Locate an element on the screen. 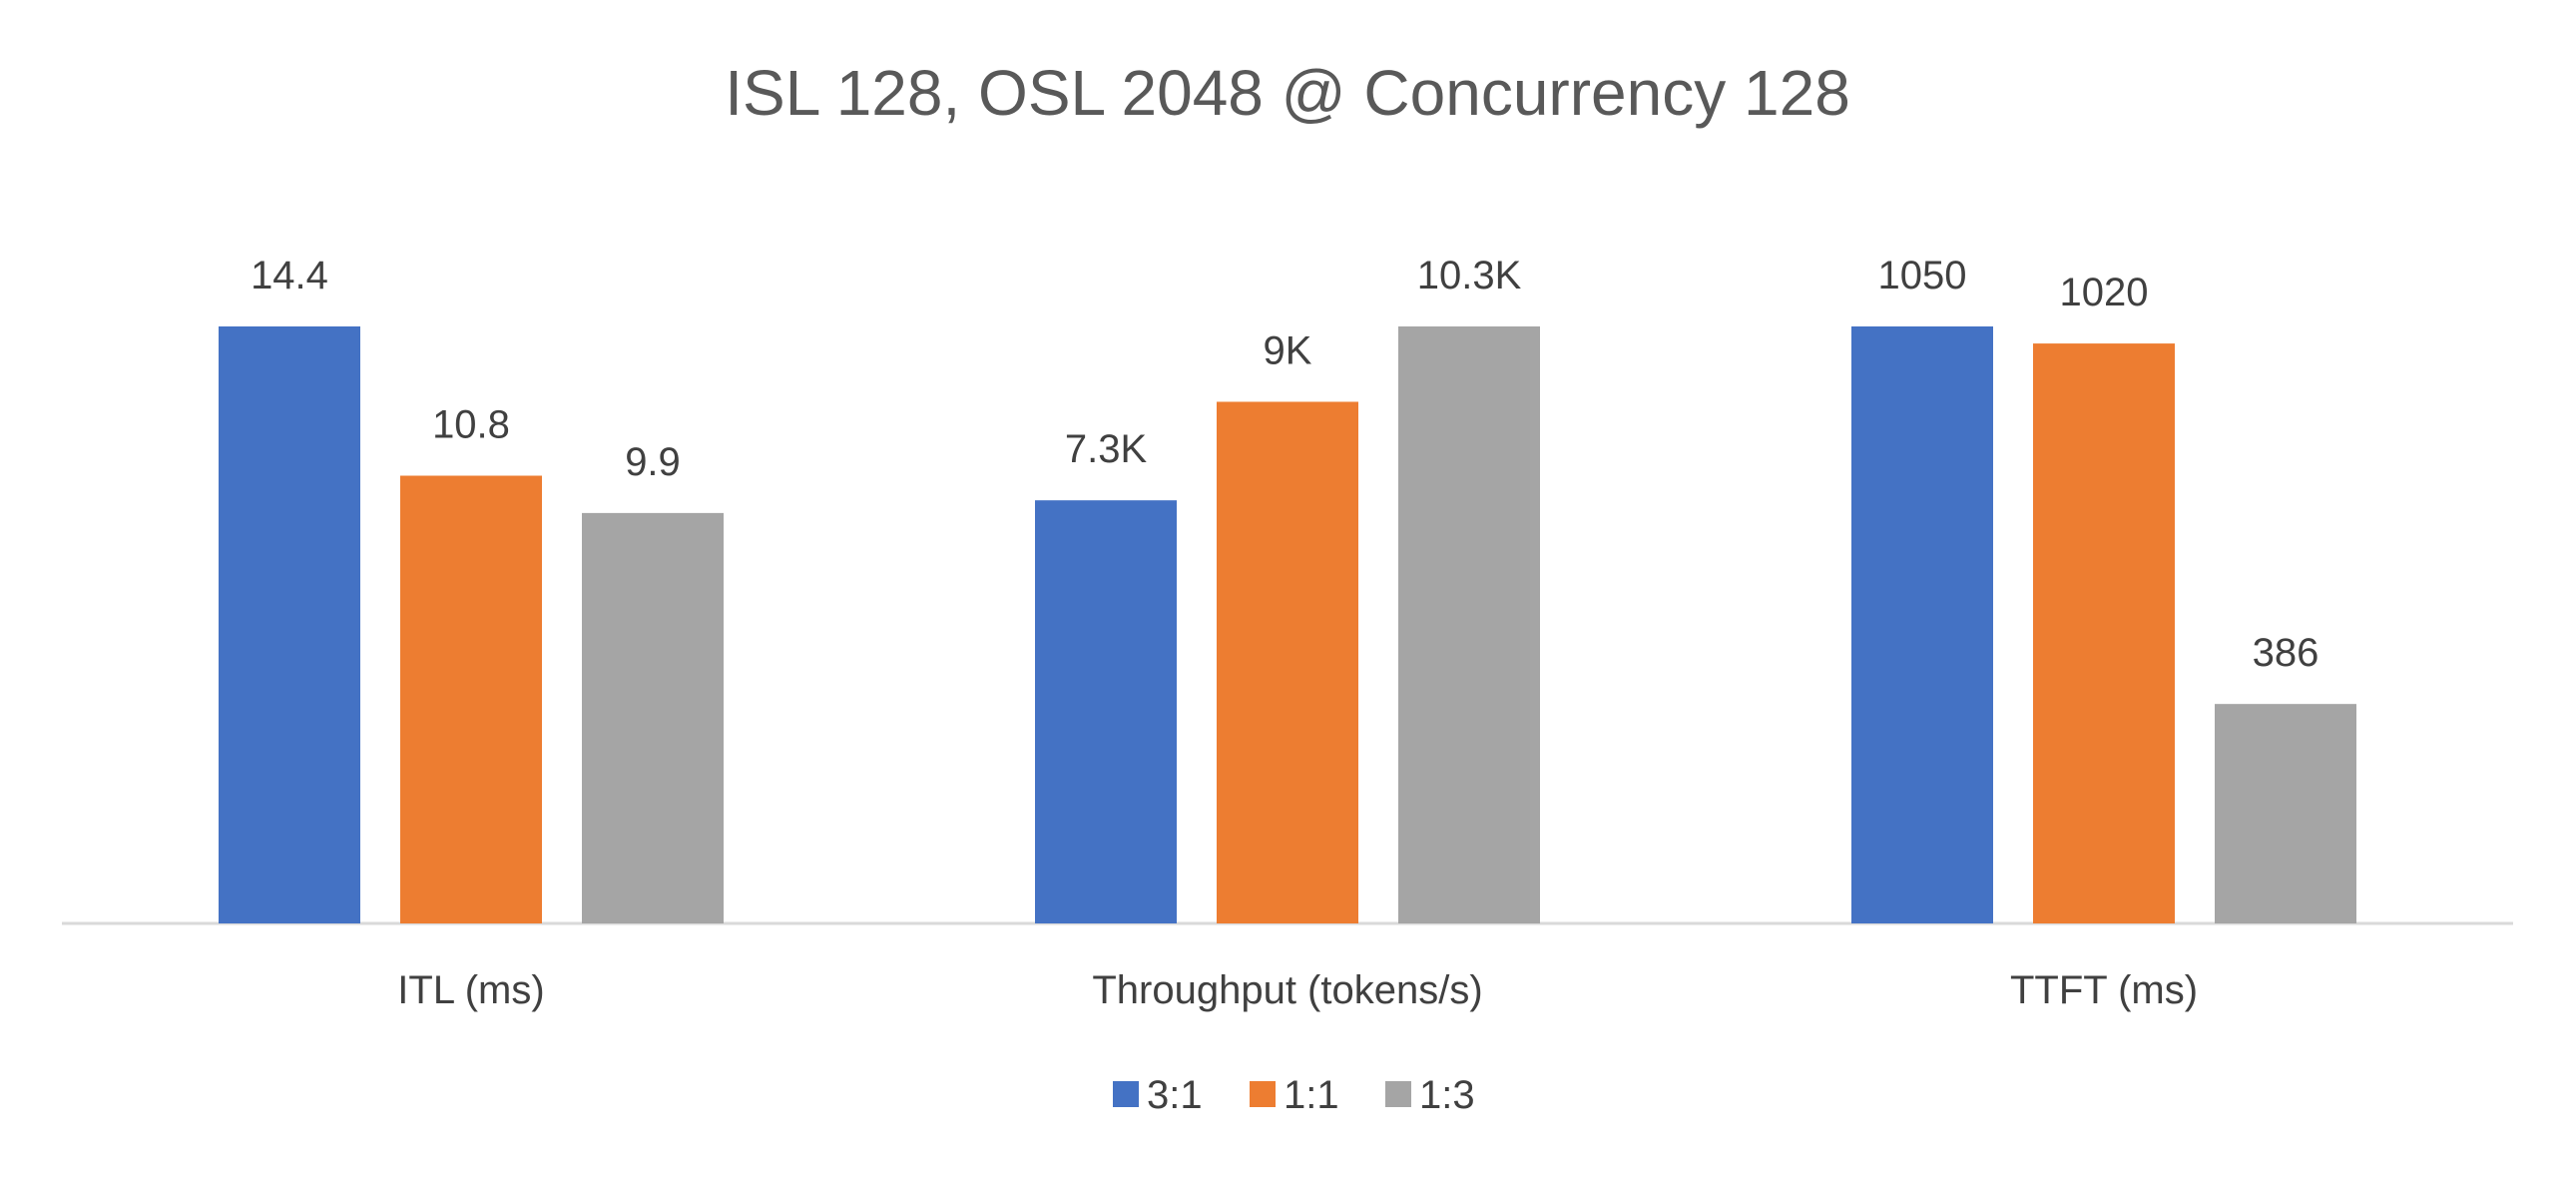 The width and height of the screenshot is (2576, 1179). data-label-3-1: 1050 is located at coordinates (1923, 275).